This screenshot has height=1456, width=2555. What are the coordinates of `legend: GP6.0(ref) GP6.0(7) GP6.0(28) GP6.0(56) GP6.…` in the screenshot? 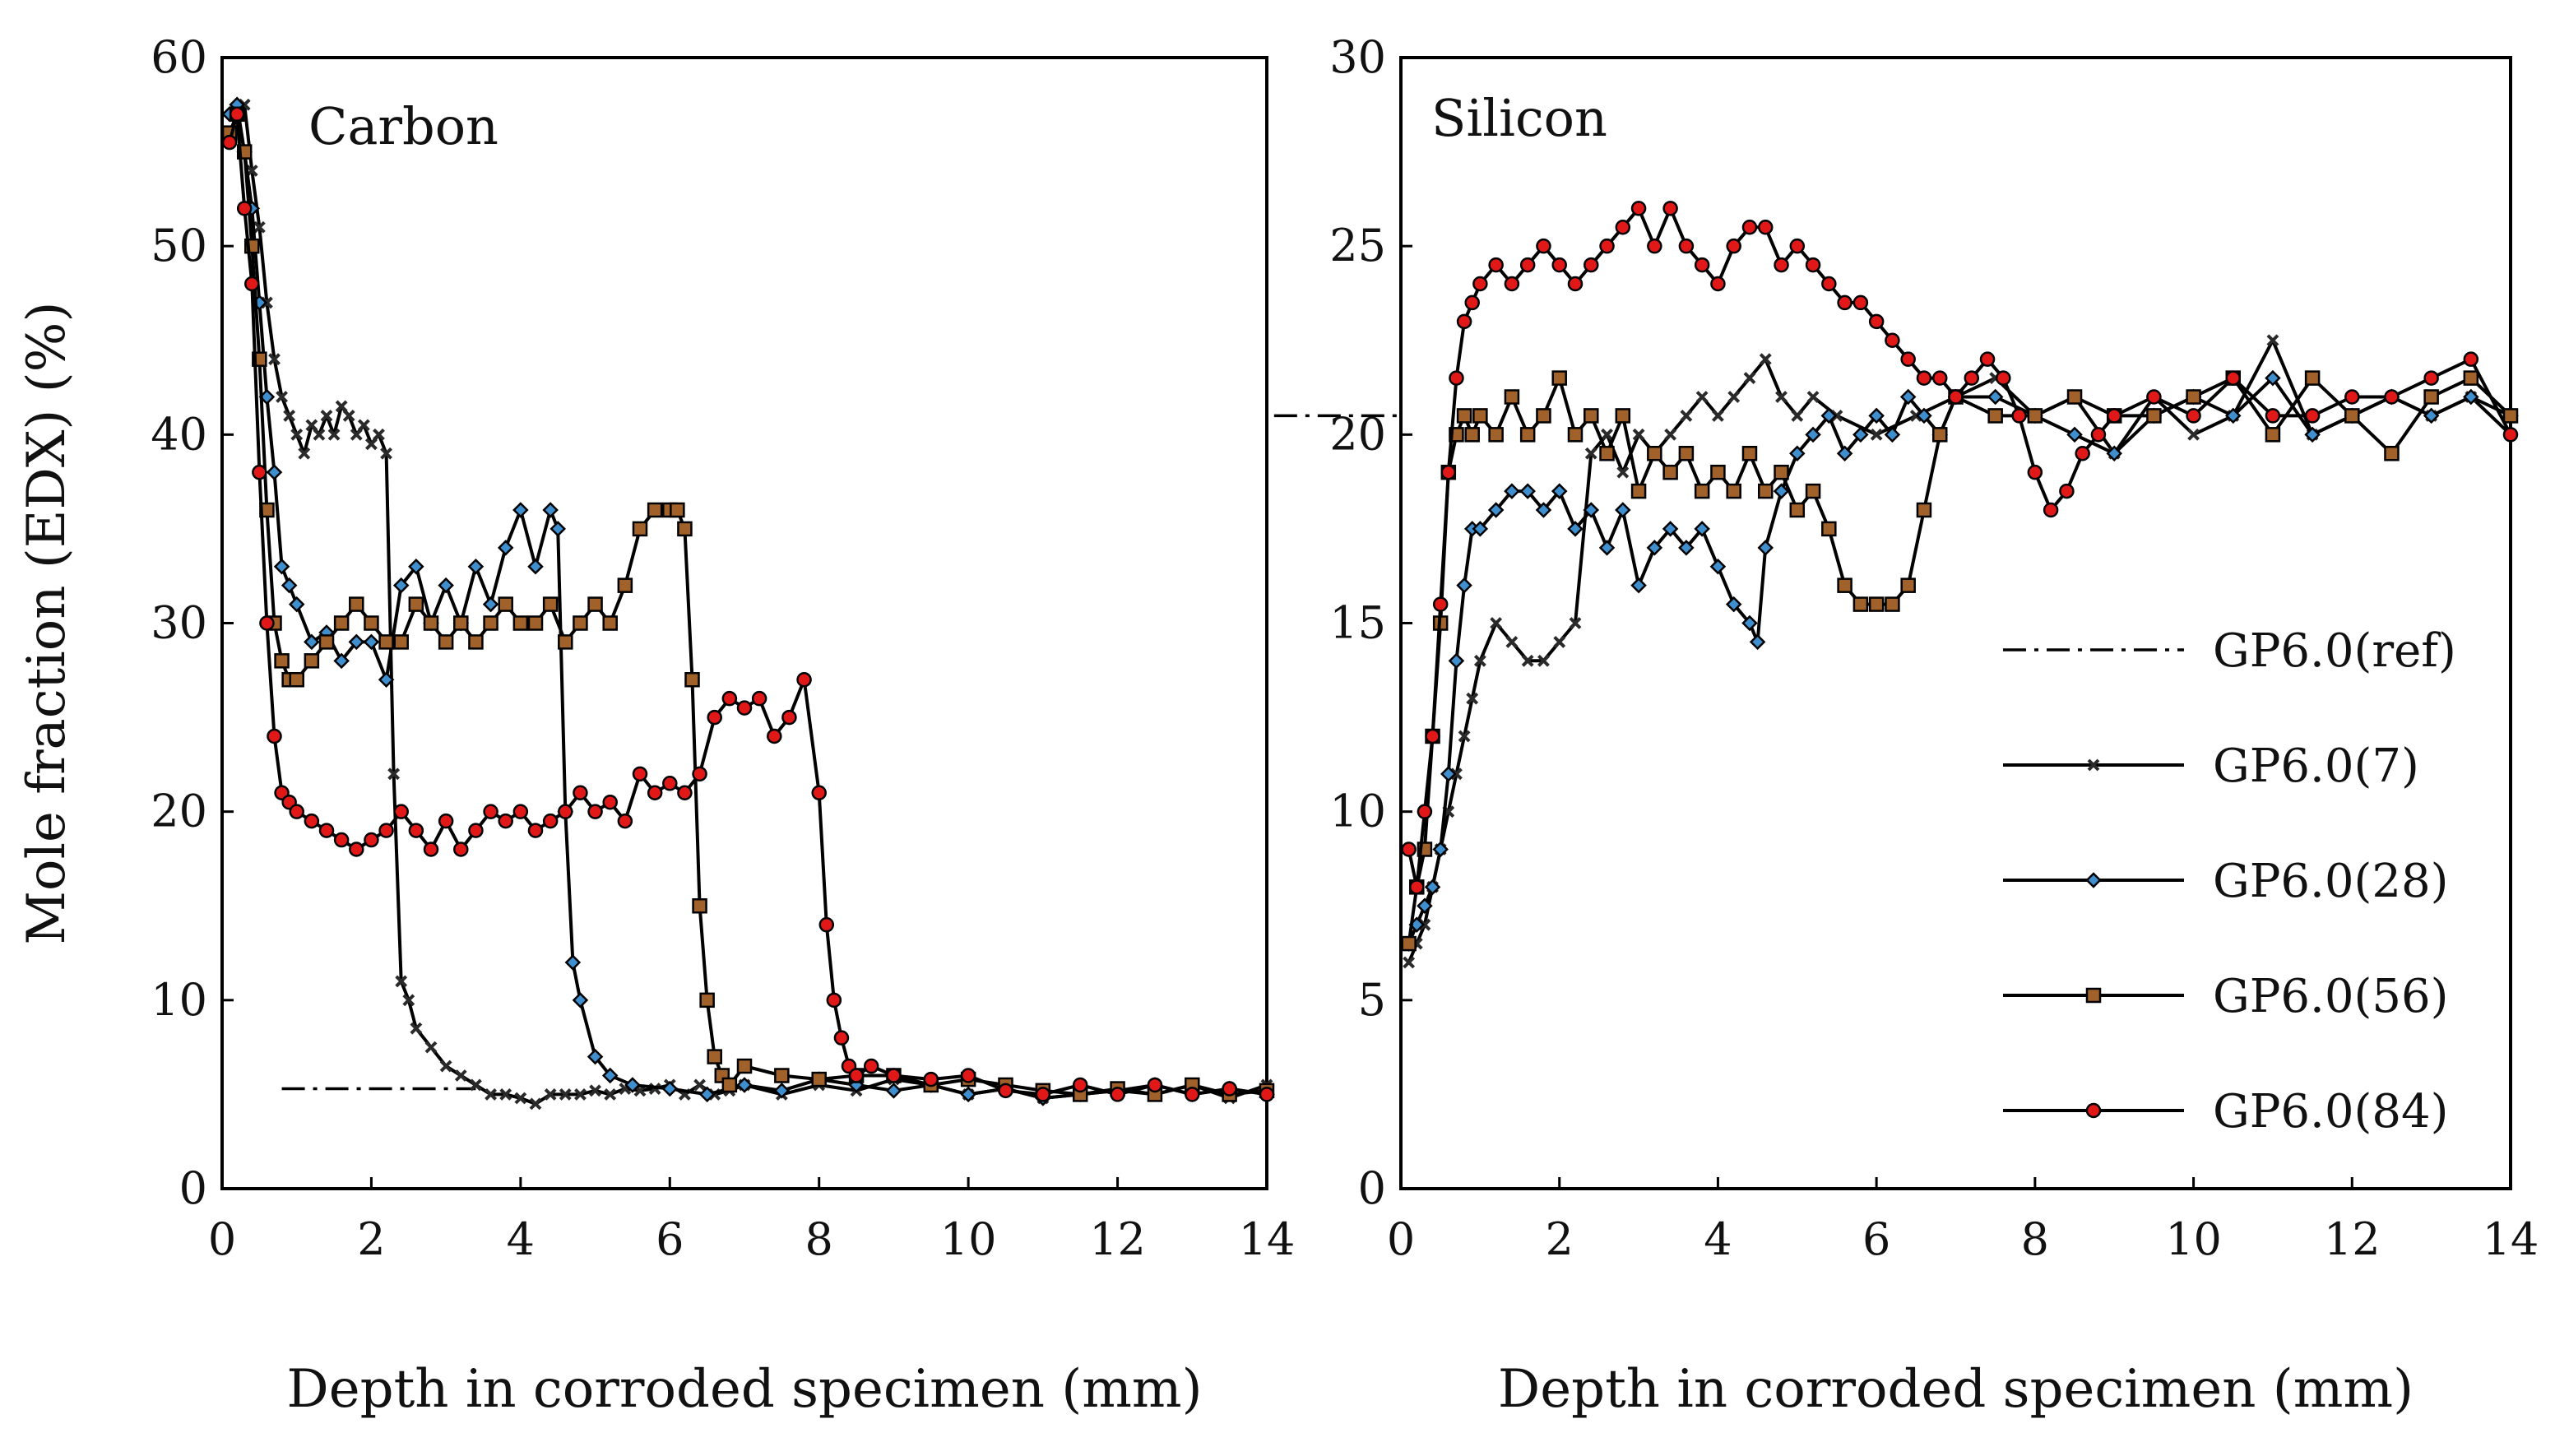 It's located at (2229, 881).